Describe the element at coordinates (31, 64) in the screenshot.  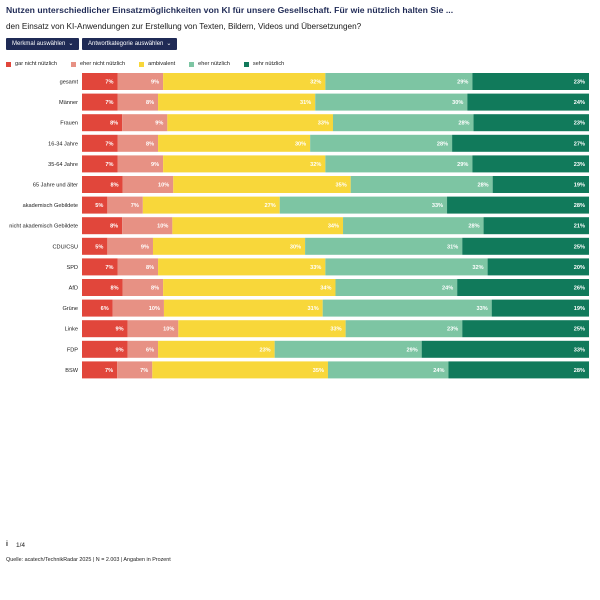
I see `legend-item: gar nicht nützlich` at that location.